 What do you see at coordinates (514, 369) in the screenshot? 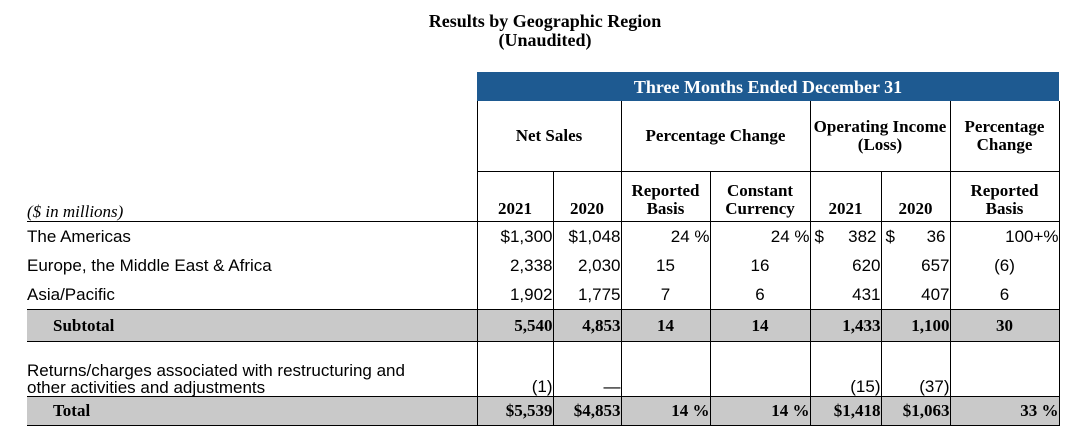
I see `net-sales-2021: (1)` at bounding box center [514, 369].